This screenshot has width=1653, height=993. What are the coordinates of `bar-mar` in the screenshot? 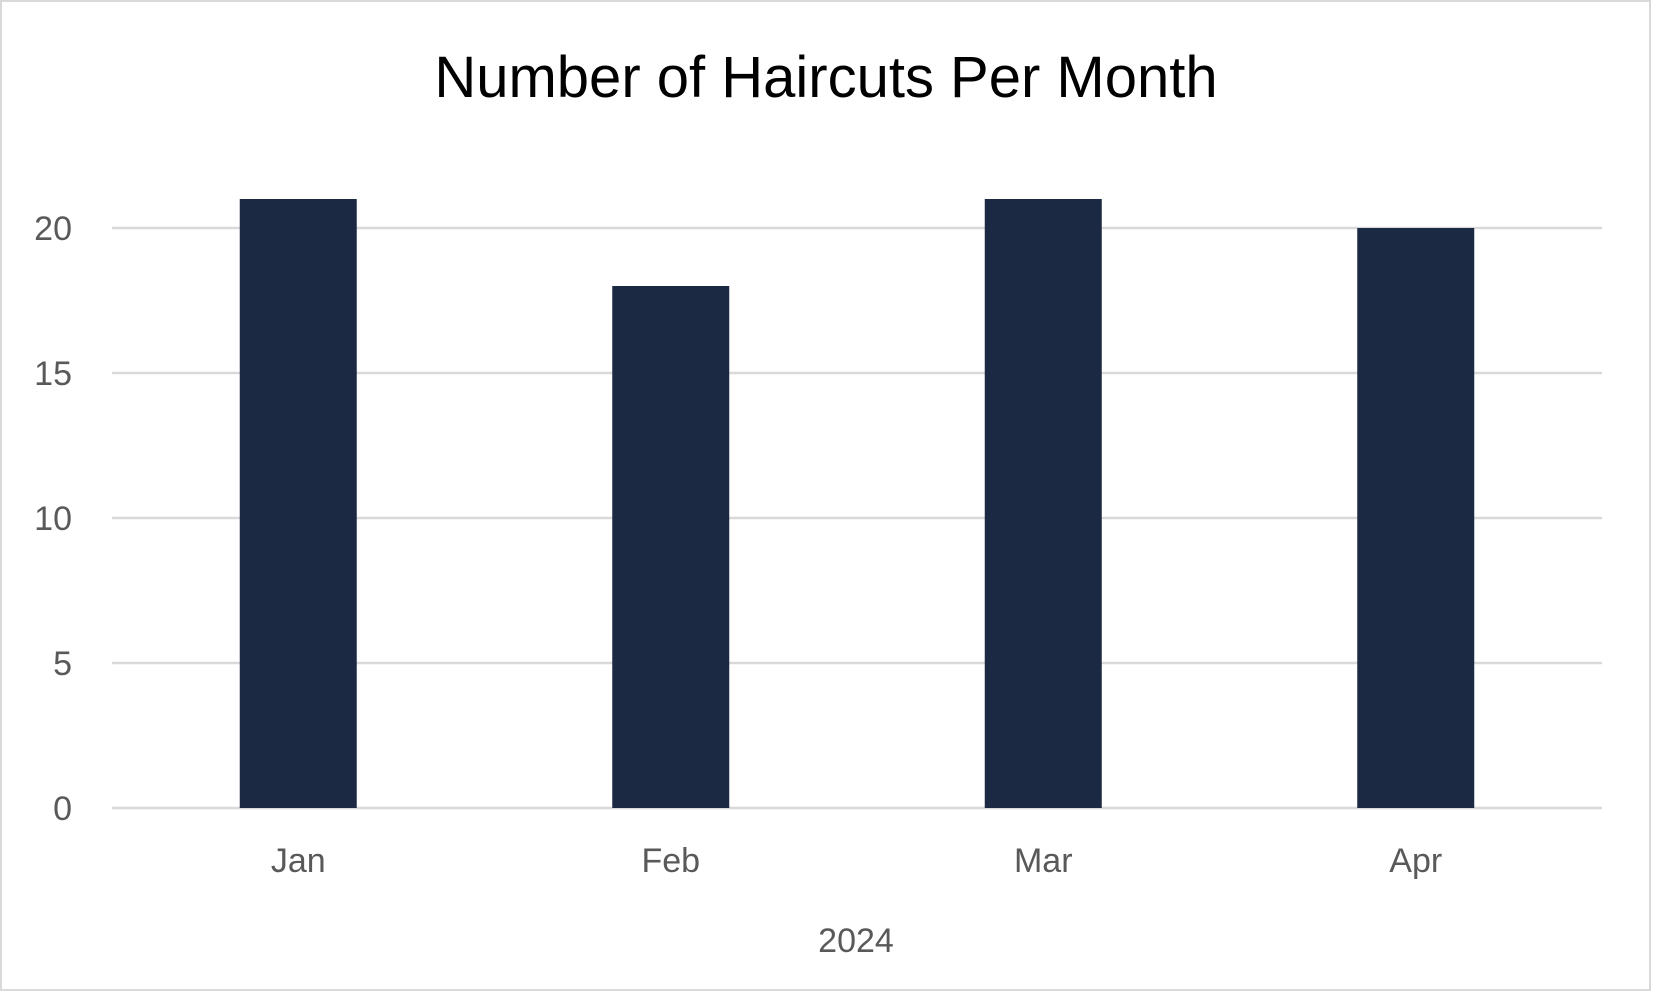 It's located at (1043, 503).